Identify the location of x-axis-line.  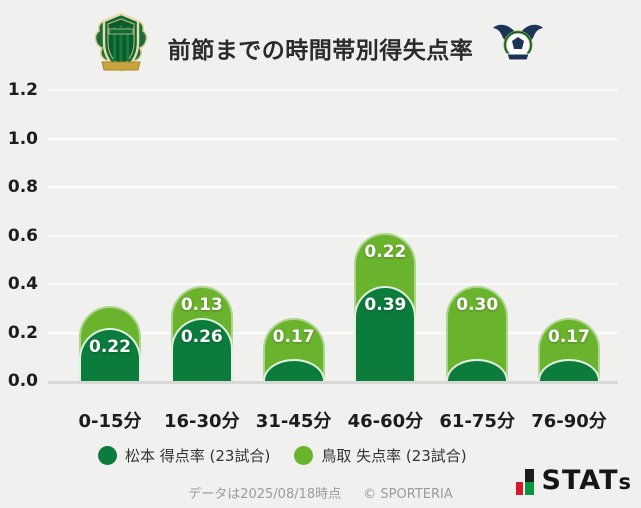
(333, 382).